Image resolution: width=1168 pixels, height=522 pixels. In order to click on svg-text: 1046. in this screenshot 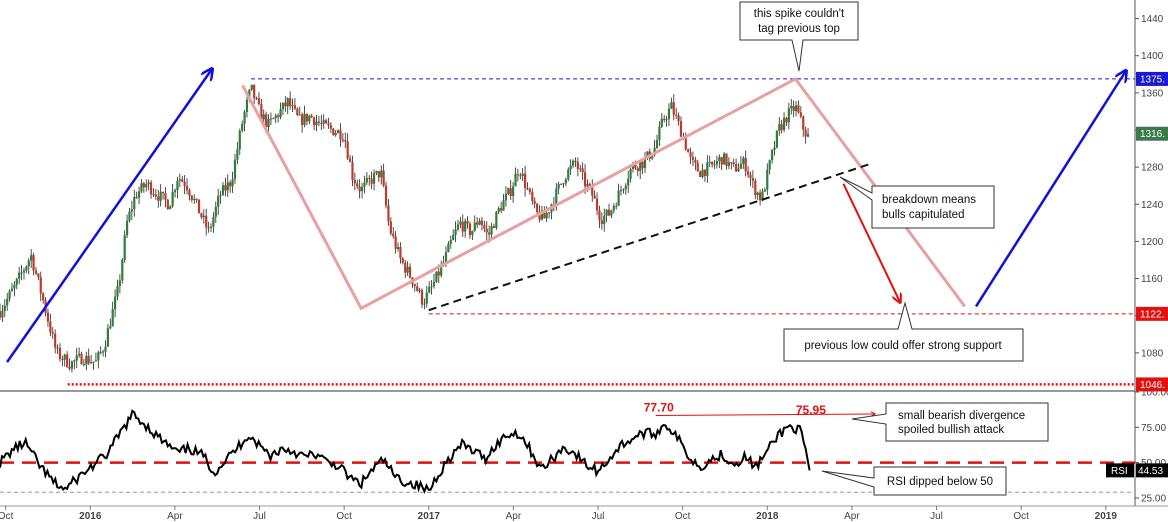, I will do `click(1152, 385)`.